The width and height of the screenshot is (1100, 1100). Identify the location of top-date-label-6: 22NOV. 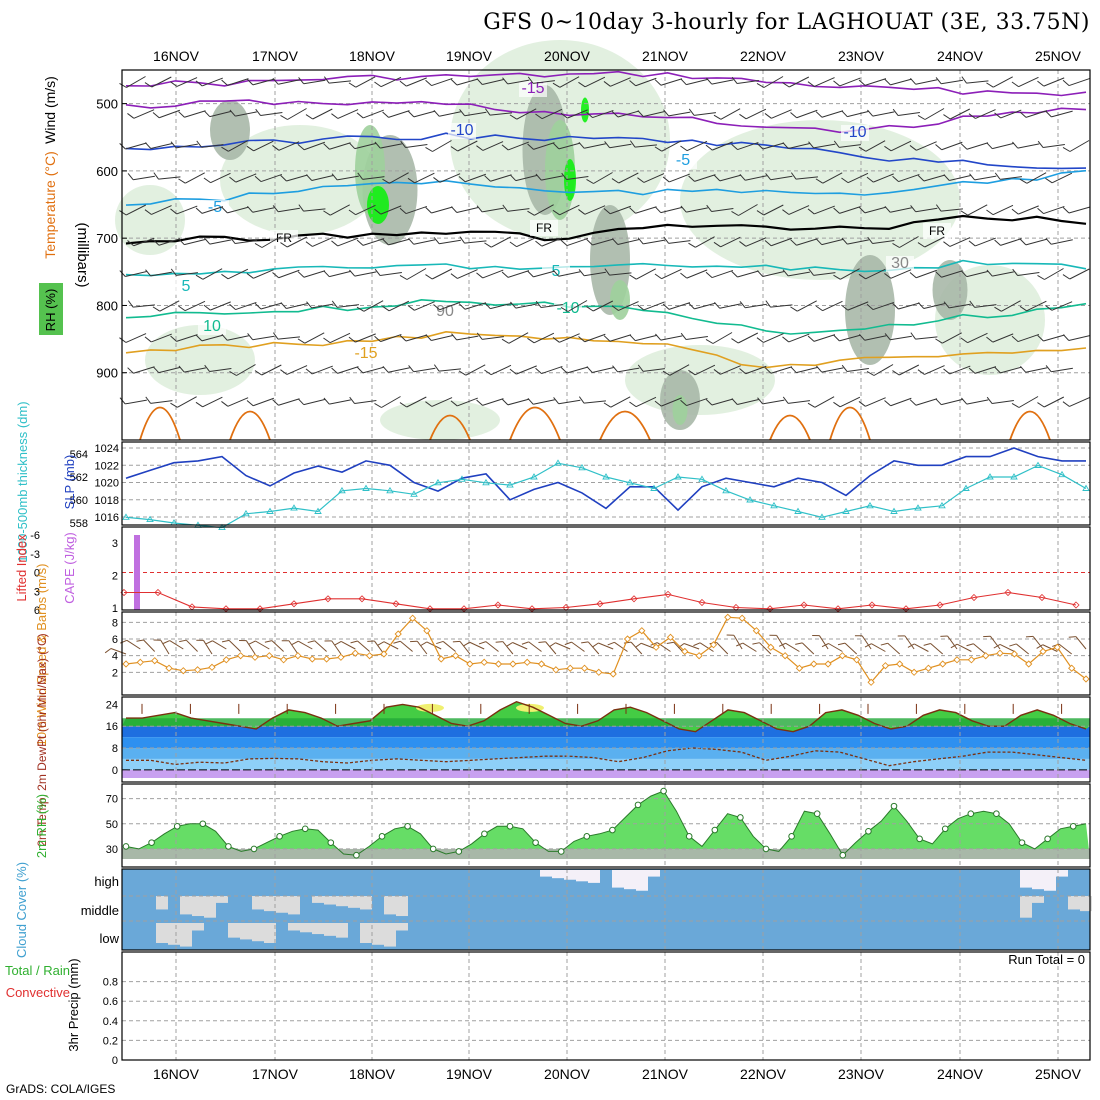
(763, 56).